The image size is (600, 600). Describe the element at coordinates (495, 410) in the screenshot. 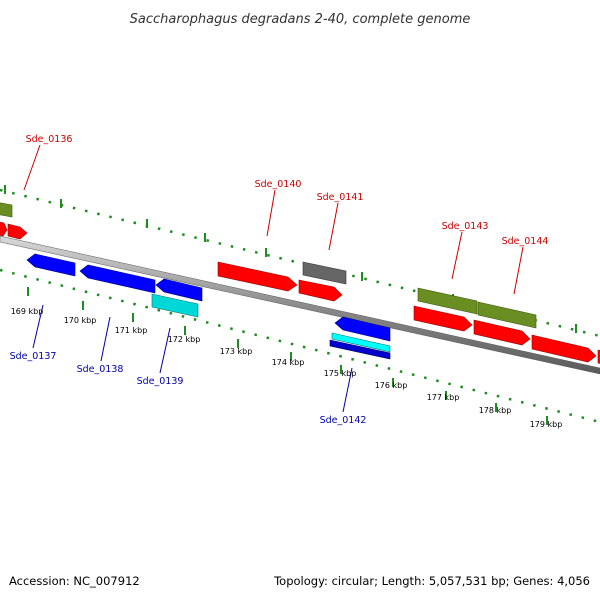

I see `tick-label-178: 178 kbp` at that location.